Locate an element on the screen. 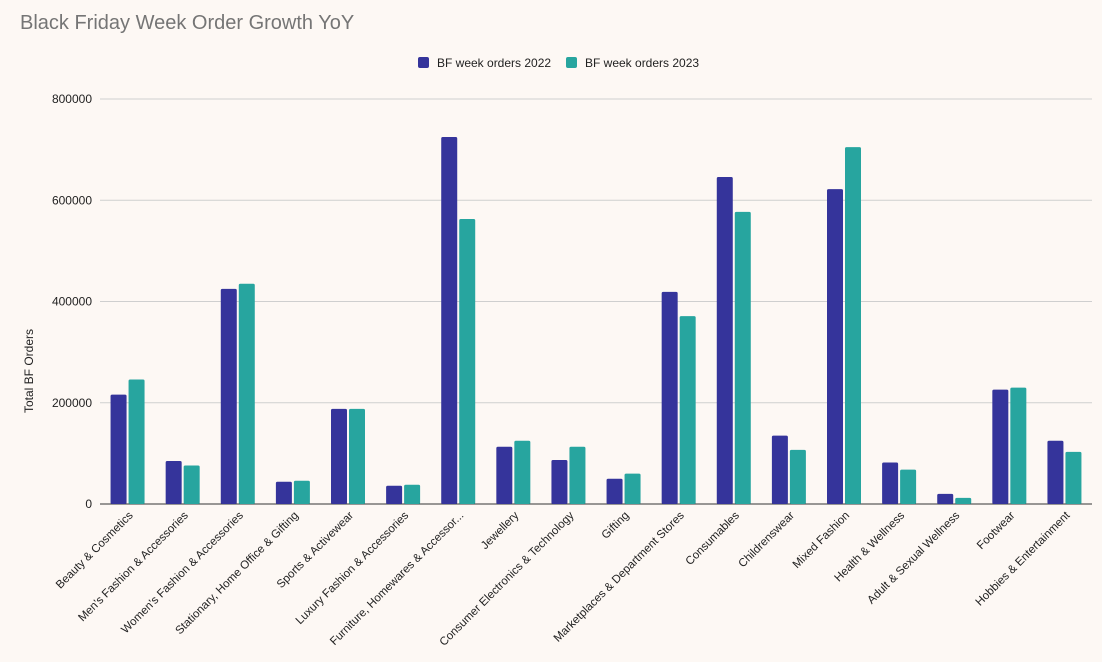  legend-swatch-2023 is located at coordinates (571, 62).